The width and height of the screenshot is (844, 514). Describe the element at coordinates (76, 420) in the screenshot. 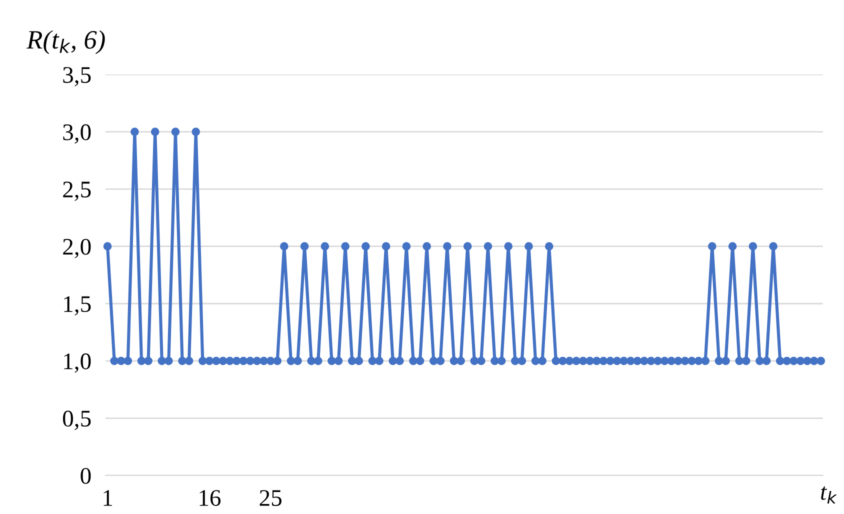

I see `y-tick-label: 0,5` at that location.